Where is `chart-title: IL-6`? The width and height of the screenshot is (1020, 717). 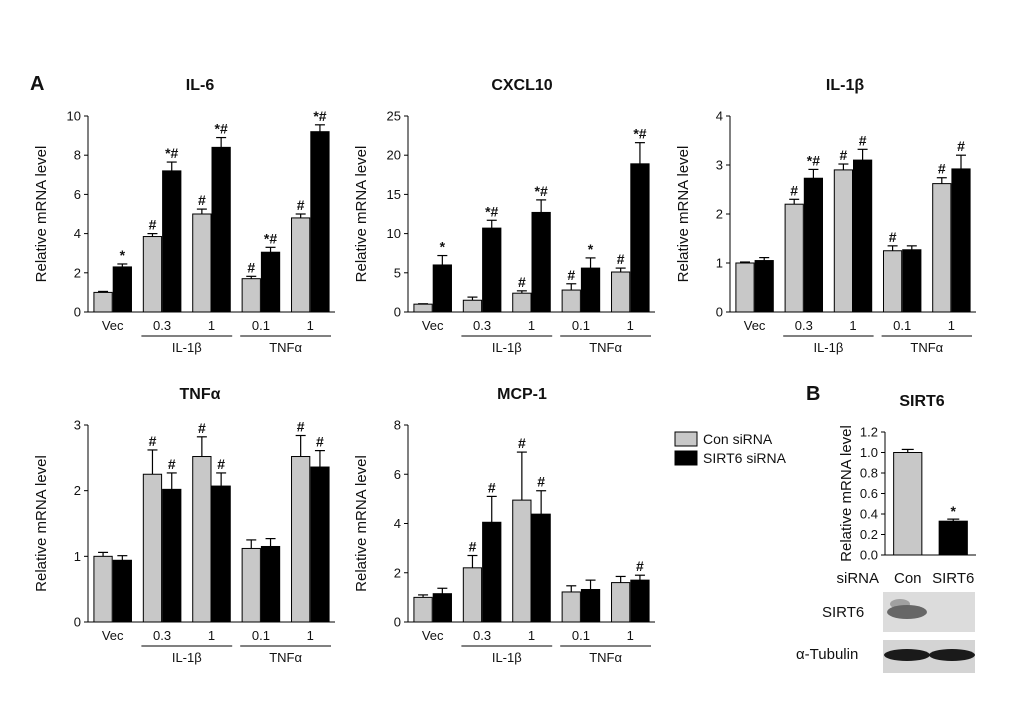
chart-title: IL-6 is located at coordinates (200, 85).